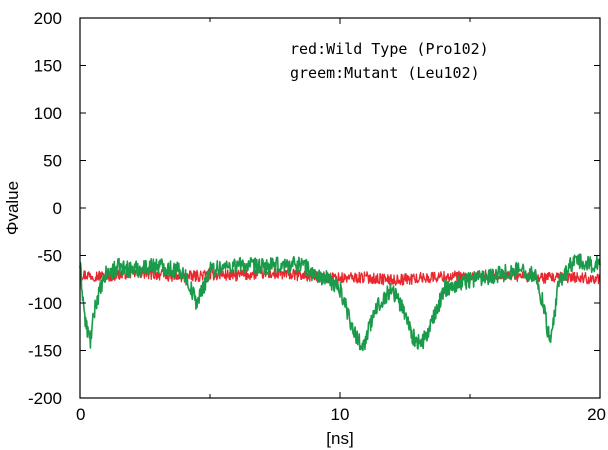 This screenshot has width=608, height=450. I want to click on x-tick-label: 20, so click(596, 414).